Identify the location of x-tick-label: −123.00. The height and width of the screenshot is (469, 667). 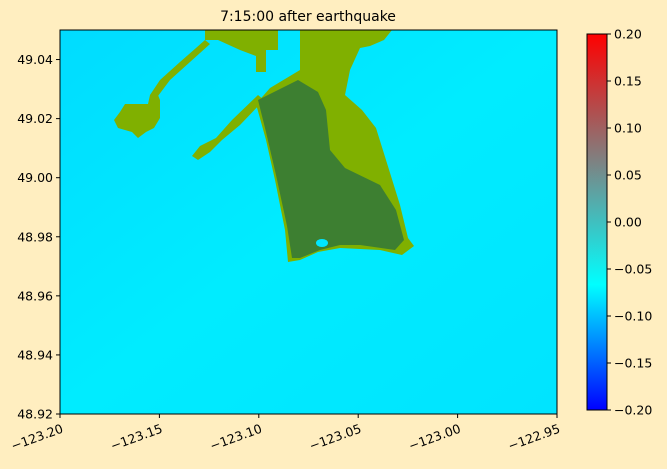
(435, 437).